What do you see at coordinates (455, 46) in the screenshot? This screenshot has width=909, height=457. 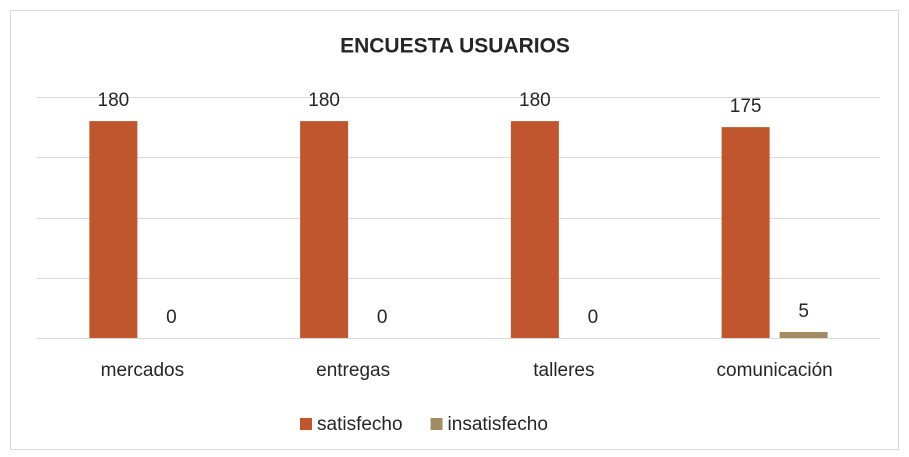 I see `chart-title: ENCUESTA USUARIOS` at bounding box center [455, 46].